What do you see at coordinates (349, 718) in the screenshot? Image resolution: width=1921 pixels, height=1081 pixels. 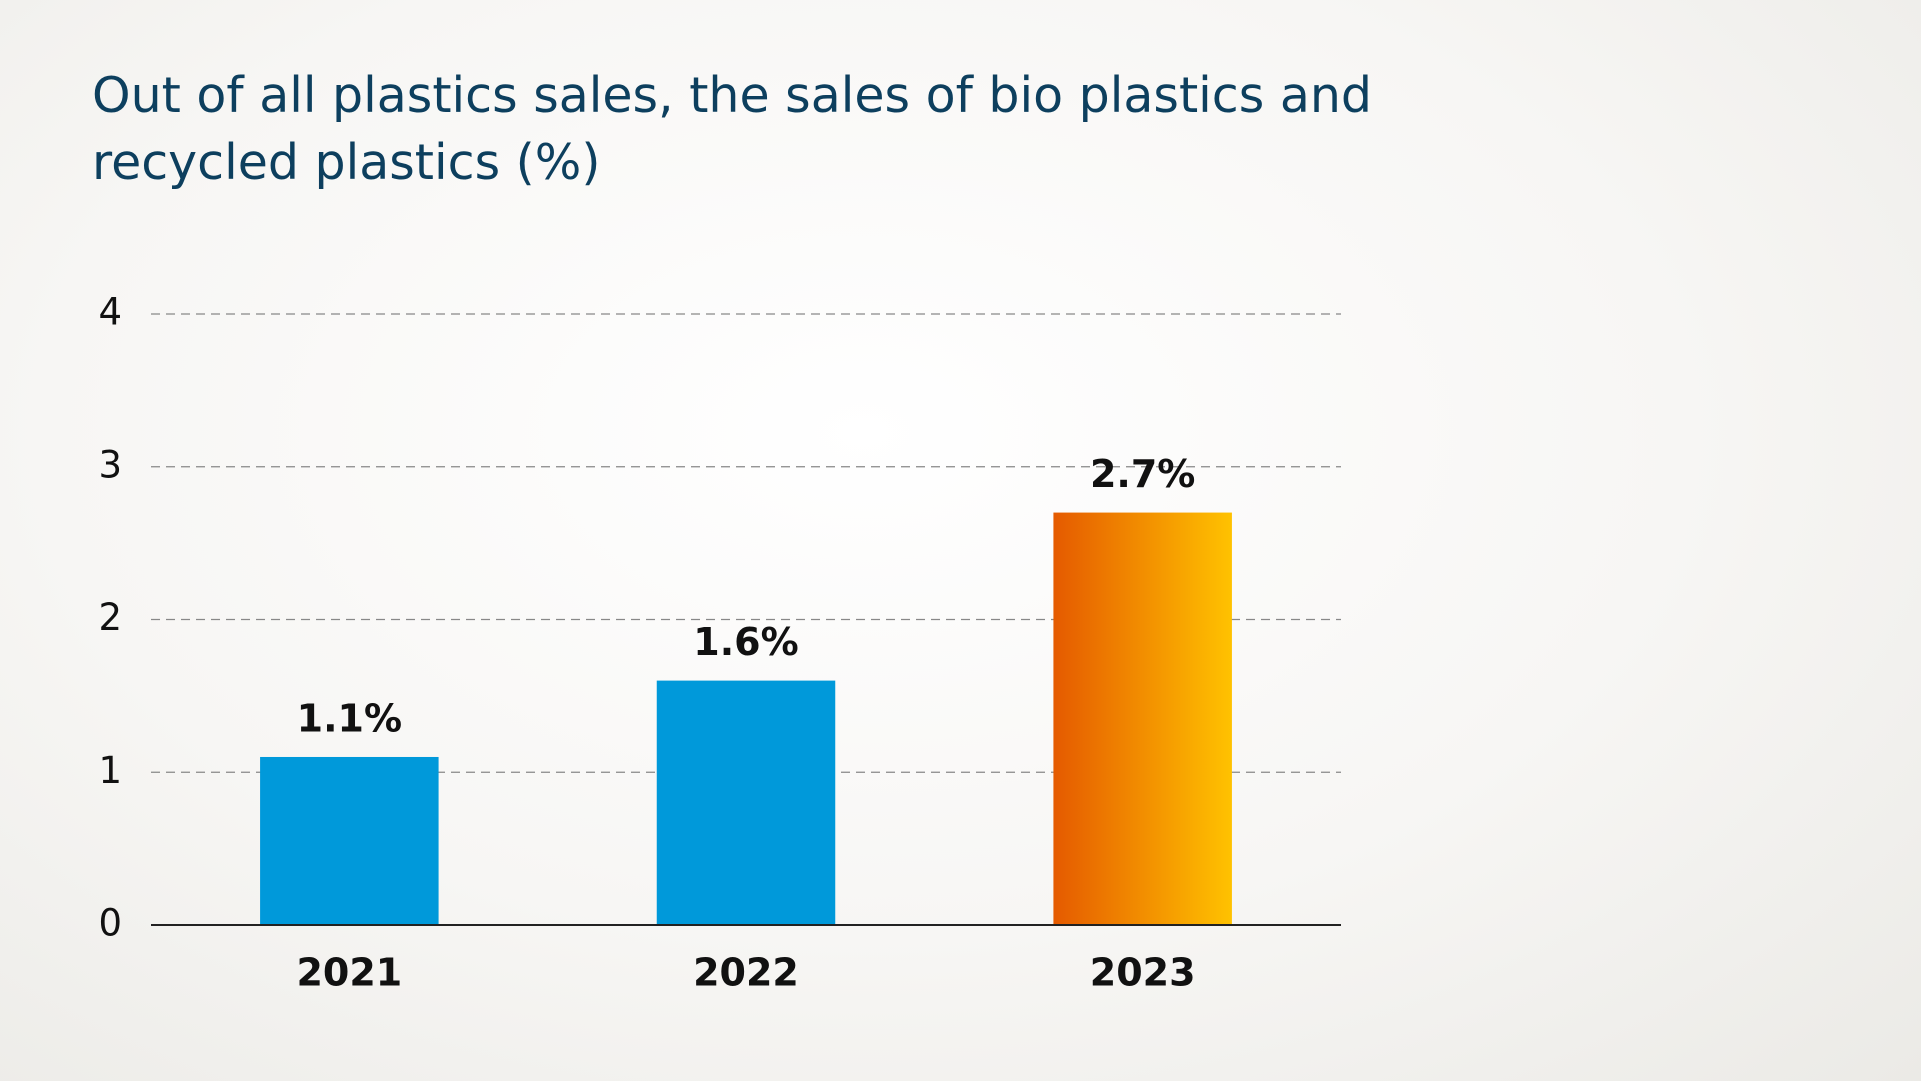 I see `value-label: 1.1%` at bounding box center [349, 718].